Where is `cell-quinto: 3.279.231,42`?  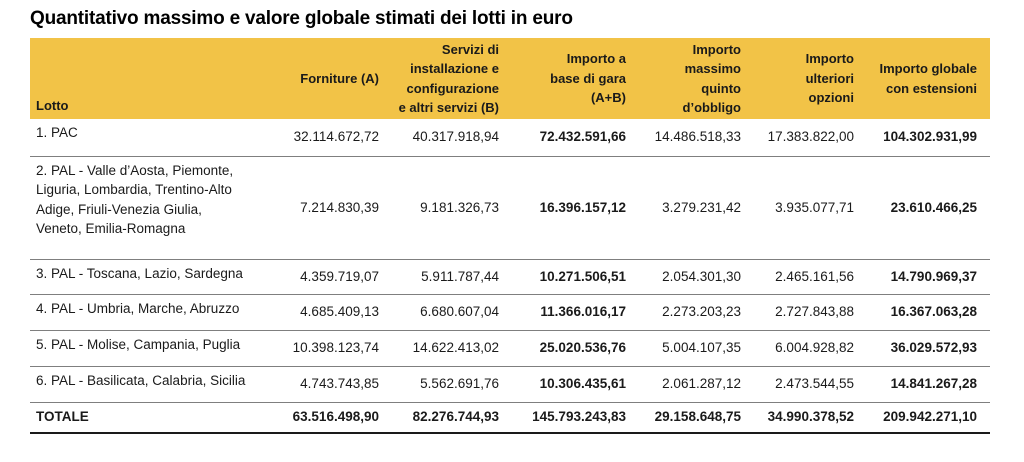
cell-quinto: 3.279.231,42 is located at coordinates (686, 207).